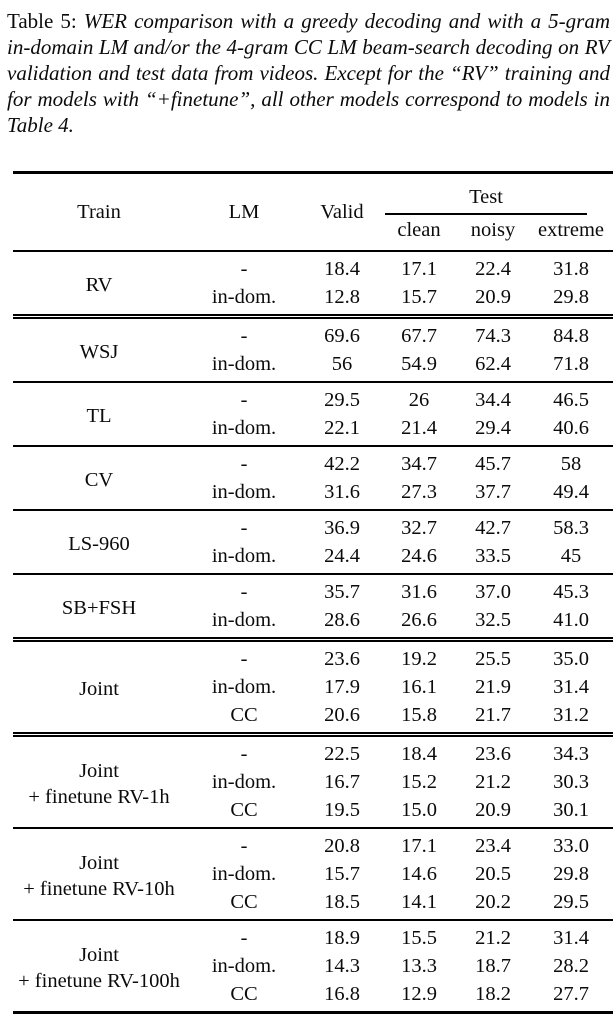  Describe the element at coordinates (313, 771) in the screenshot. I see `table-row: Joint + finetune RV-1h - 22.5 18.4 23.6 34.3` at that location.